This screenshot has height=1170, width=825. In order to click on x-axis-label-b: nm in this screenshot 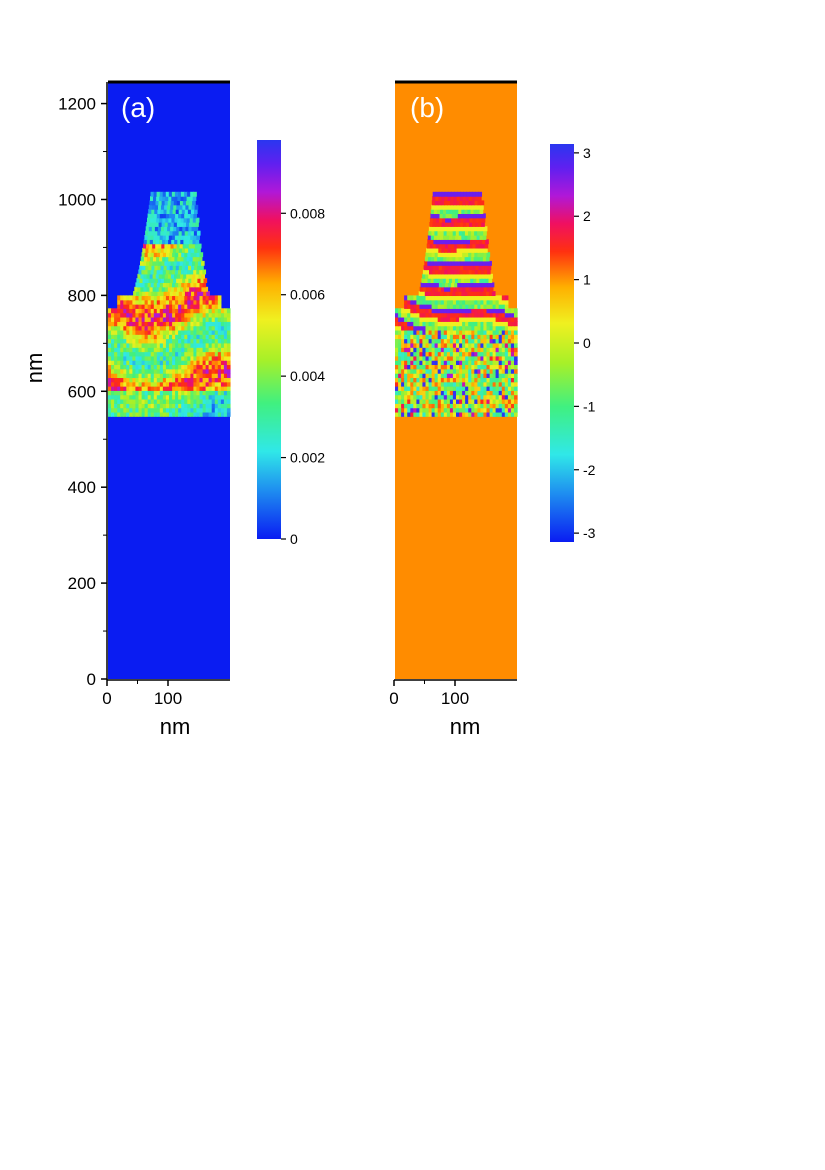, I will do `click(465, 726)`.